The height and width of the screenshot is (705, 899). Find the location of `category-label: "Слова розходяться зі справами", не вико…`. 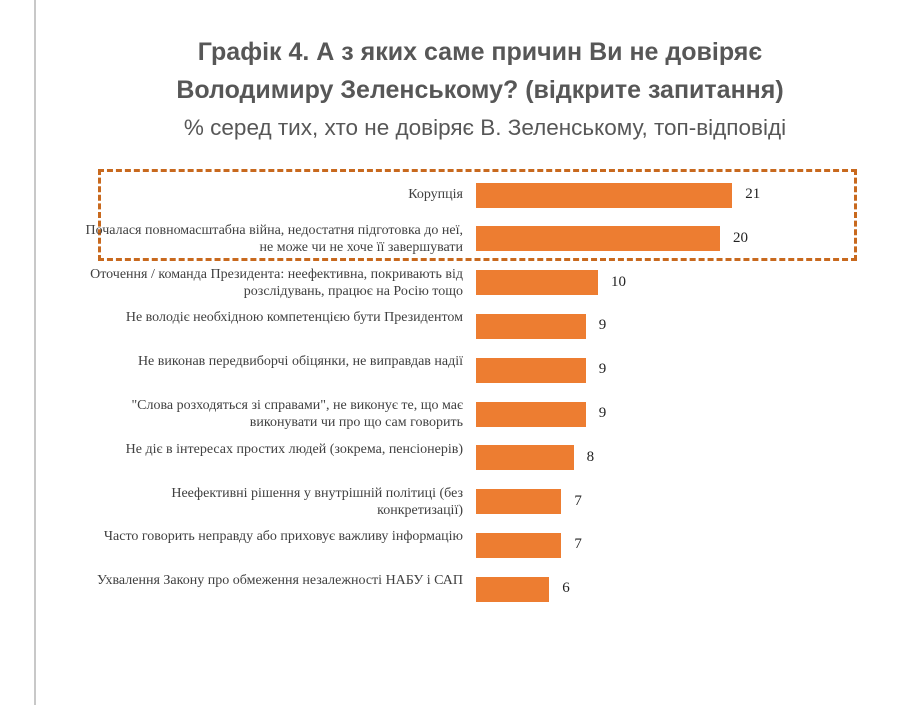

category-label: "Слова розходяться зі справами", не вико… is located at coordinates (297, 414).